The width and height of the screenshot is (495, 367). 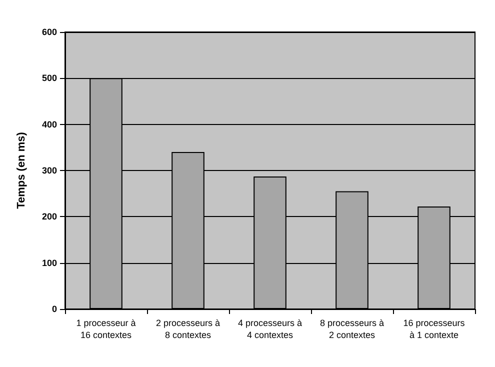 What do you see at coordinates (54, 309) in the screenshot?
I see `y-tick-label: 0` at bounding box center [54, 309].